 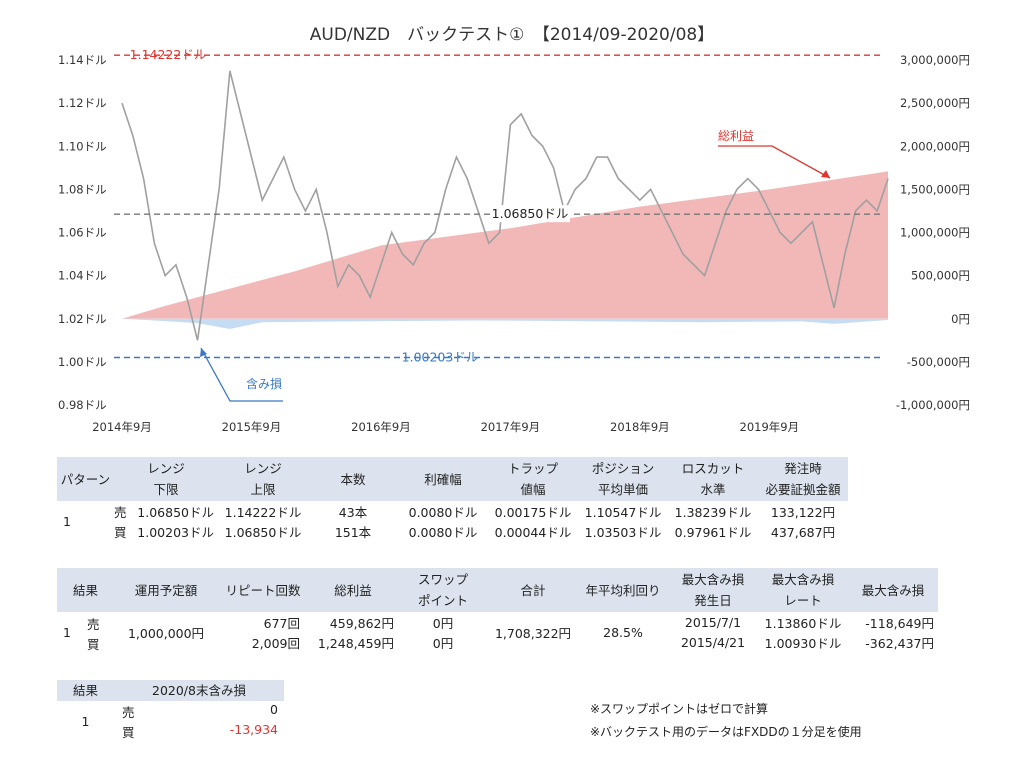 I want to click on unrealized-loss-arrowhead, so click(x=203, y=352).